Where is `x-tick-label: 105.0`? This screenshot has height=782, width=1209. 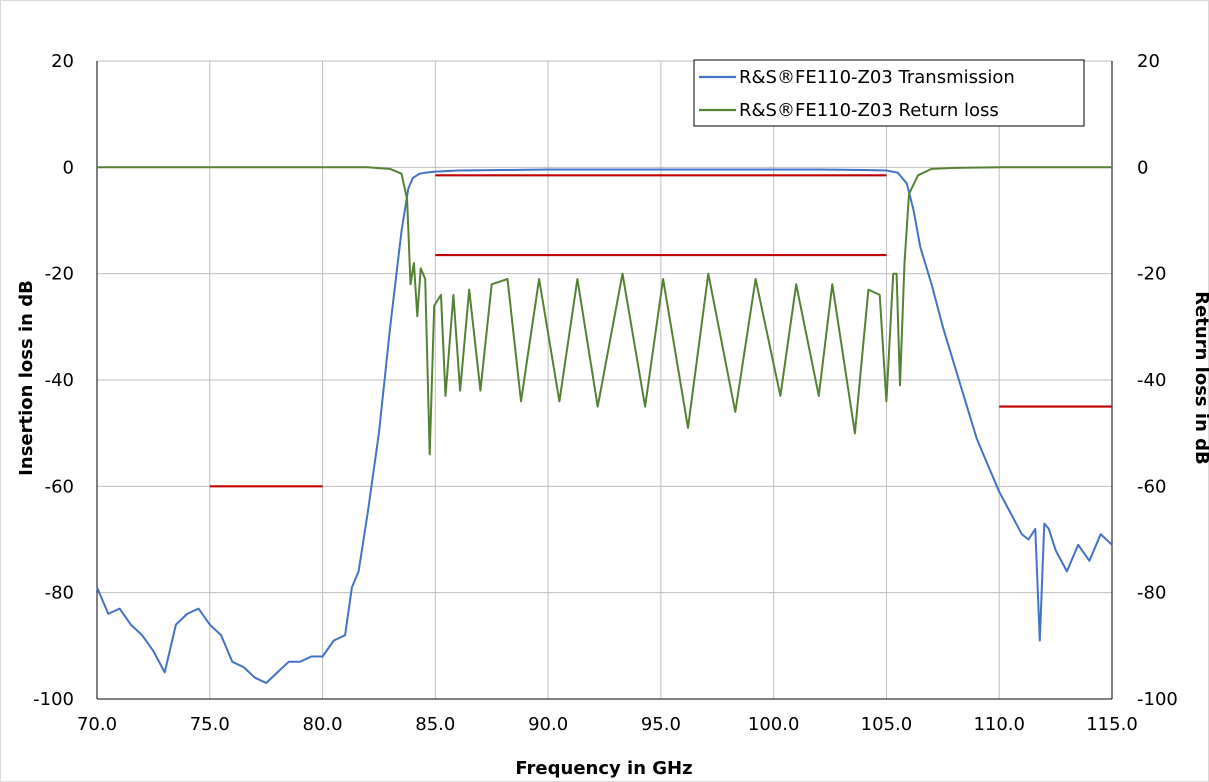
x-tick-label: 105.0 is located at coordinates (887, 724).